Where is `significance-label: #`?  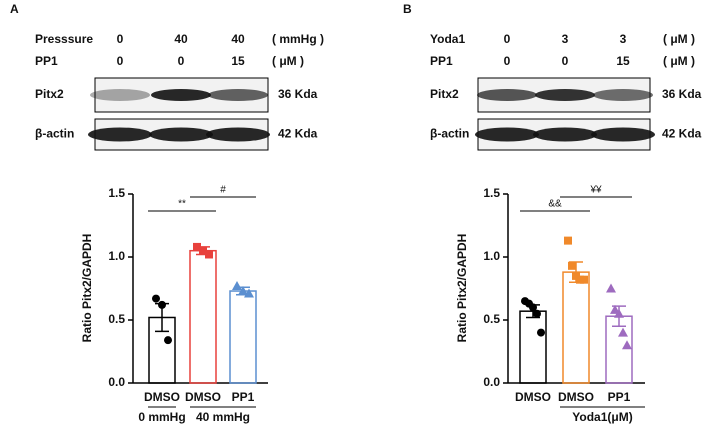 significance-label: # is located at coordinates (223, 190).